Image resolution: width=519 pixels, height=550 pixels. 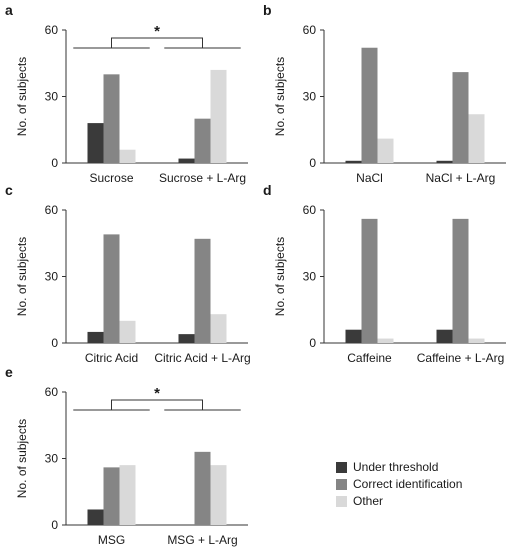 I want to click on x-tick-label: Sucrose, so click(x=111, y=178).